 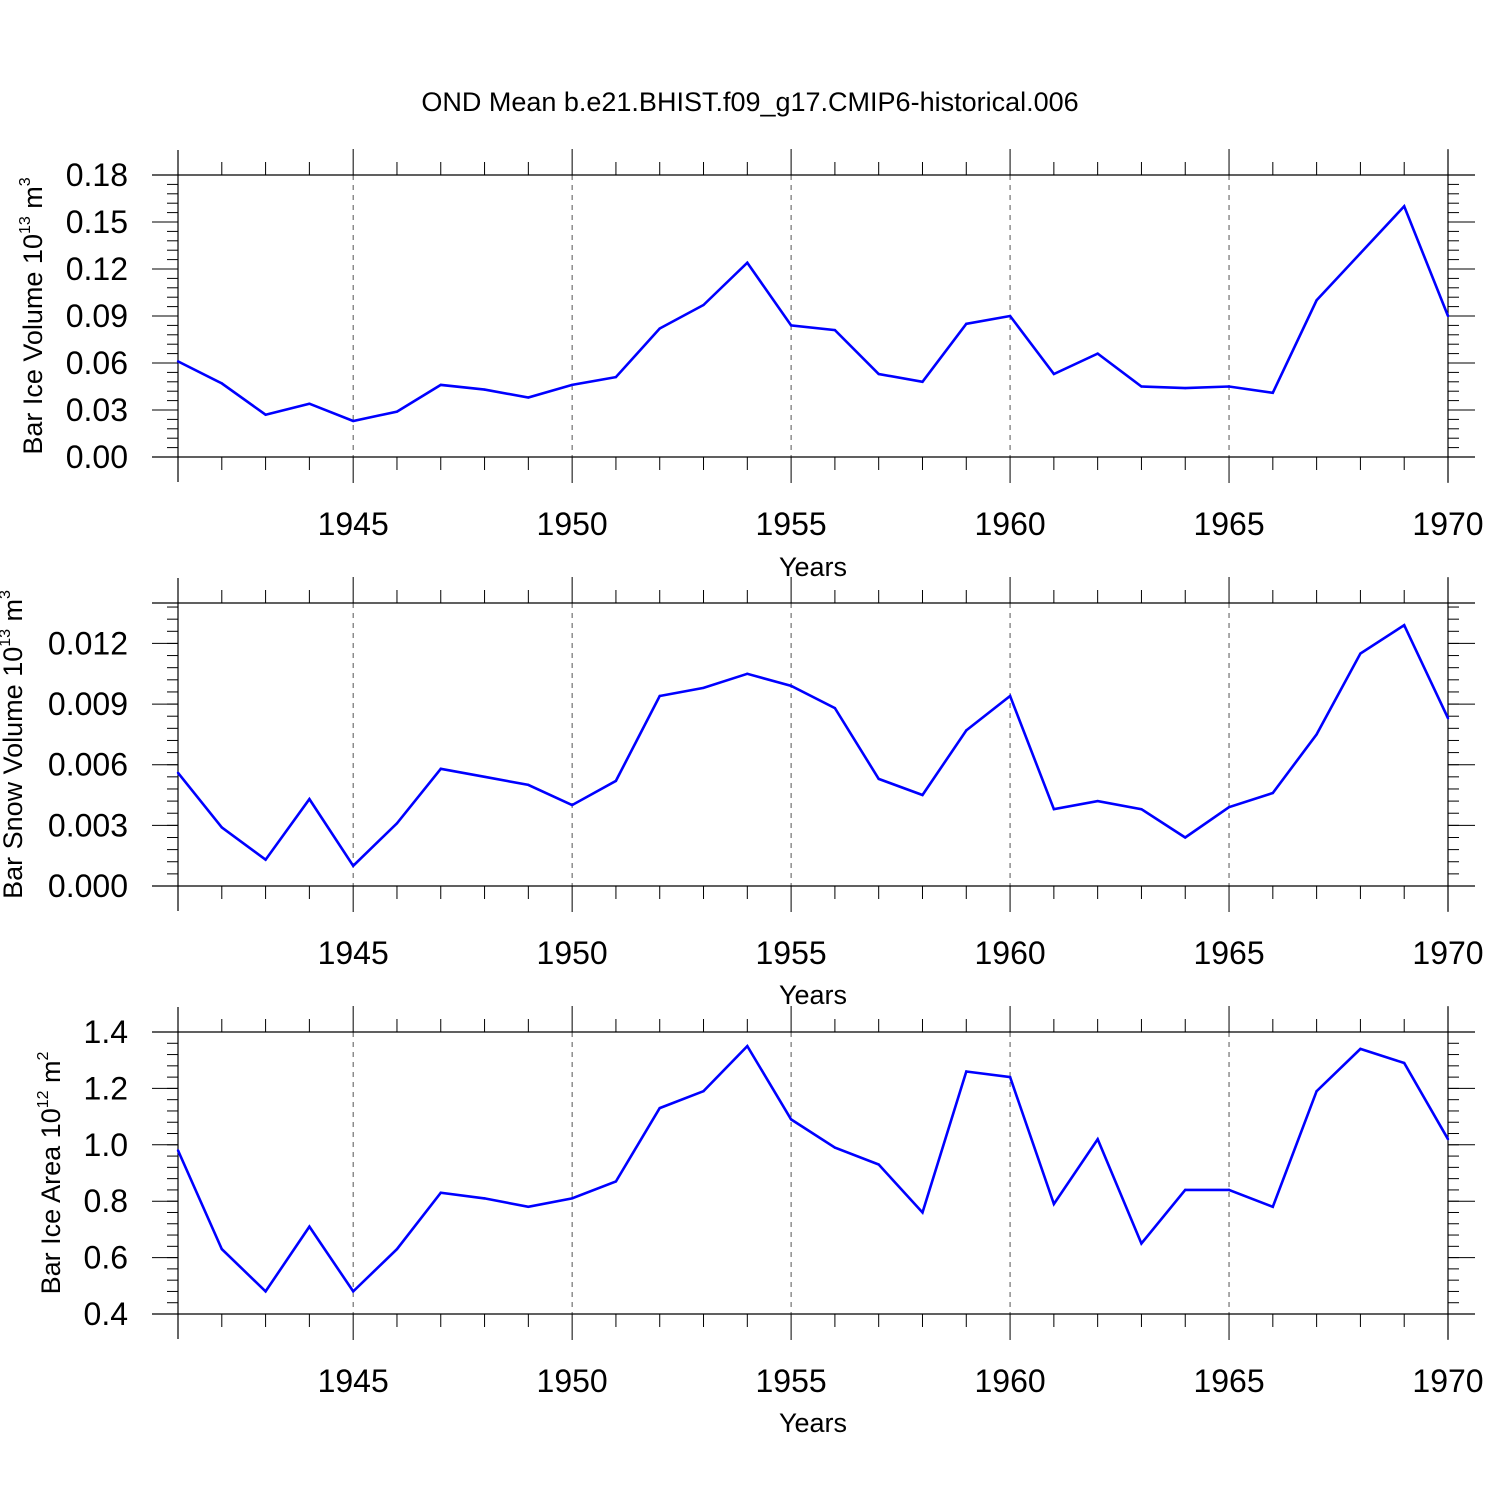 What do you see at coordinates (106, 1201) in the screenshot?
I see `y-tick-label: 0.8` at bounding box center [106, 1201].